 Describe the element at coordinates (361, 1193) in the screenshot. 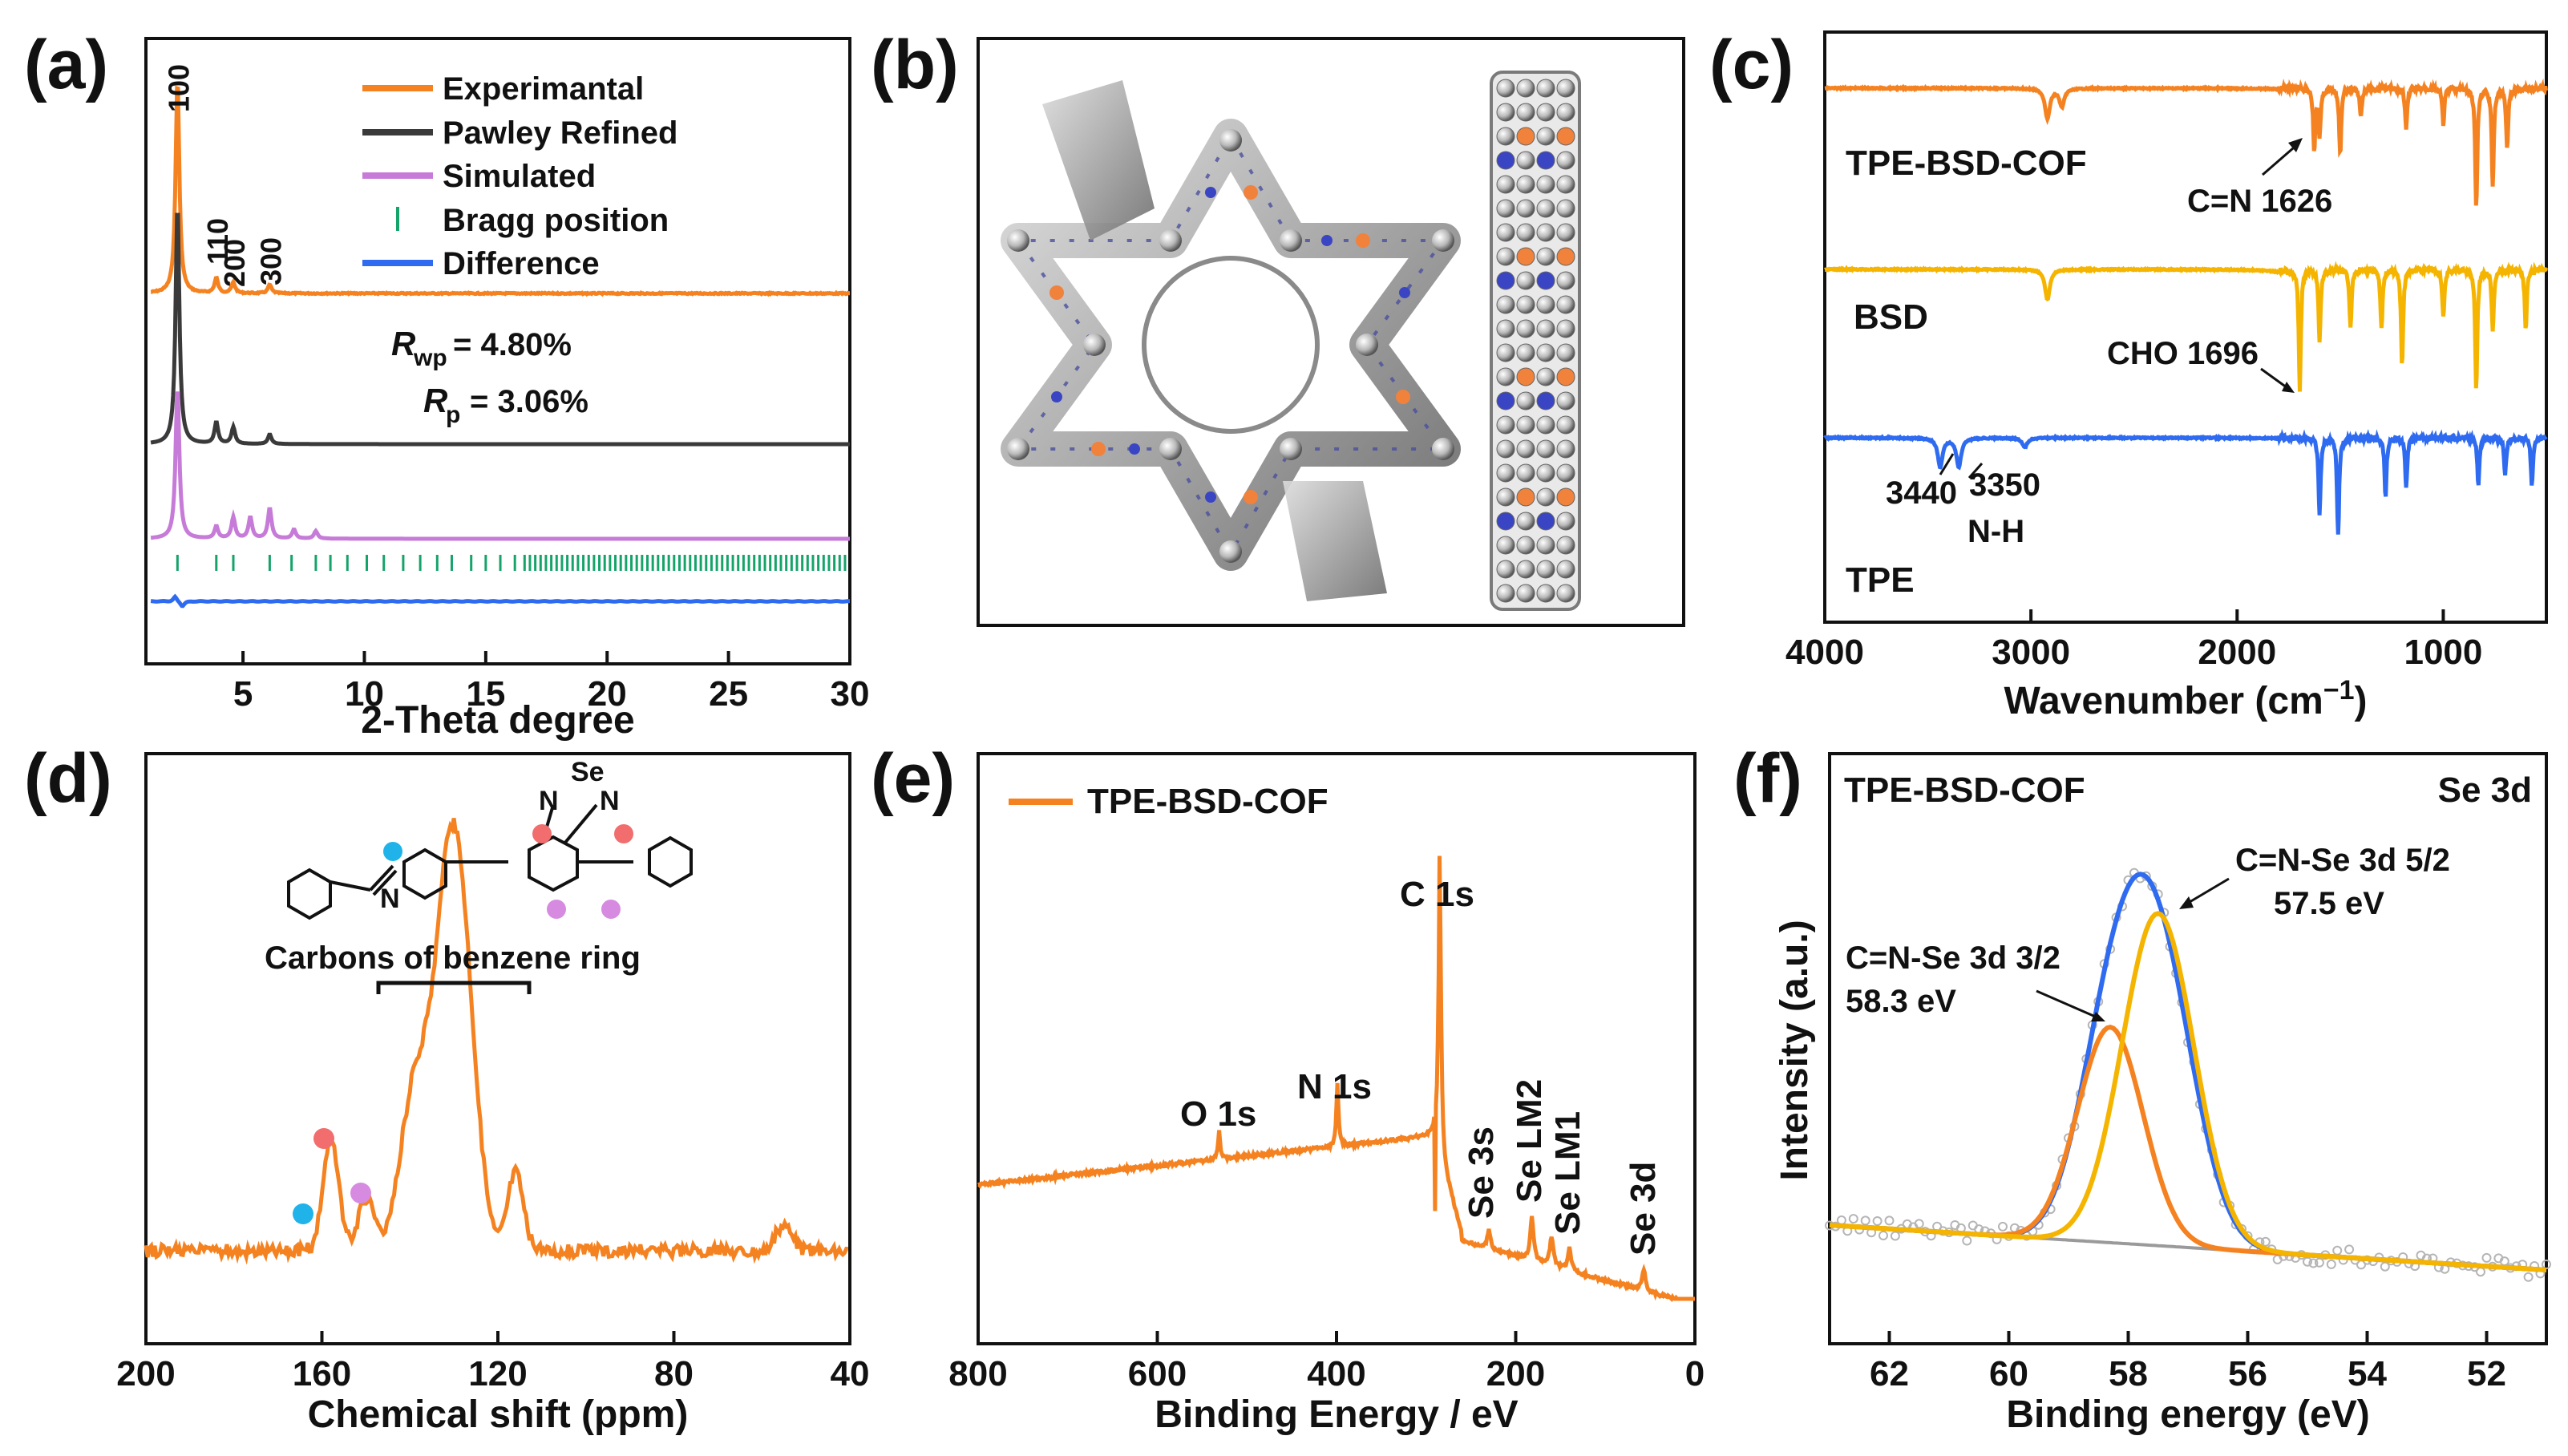

I see `peak-marker-pink` at that location.